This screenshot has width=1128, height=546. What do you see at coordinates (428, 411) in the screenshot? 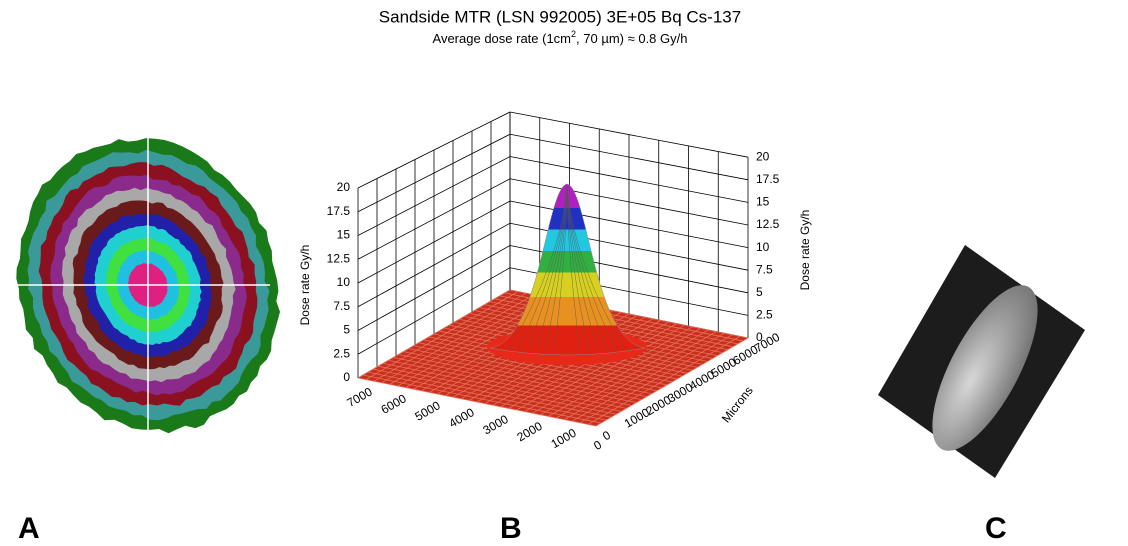
I see `x-tick-label: 5000` at bounding box center [428, 411].